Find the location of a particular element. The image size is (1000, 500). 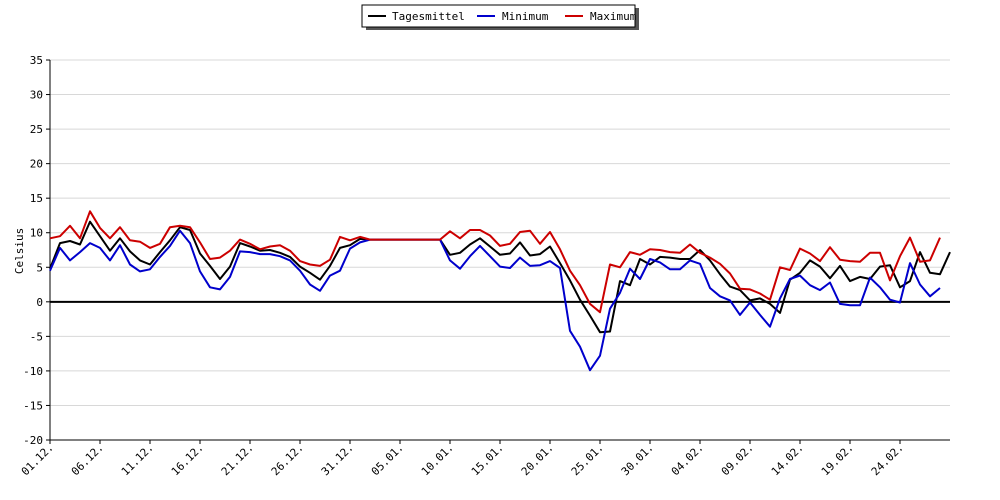

y-tick-label: 30 is located at coordinates (36, 95).